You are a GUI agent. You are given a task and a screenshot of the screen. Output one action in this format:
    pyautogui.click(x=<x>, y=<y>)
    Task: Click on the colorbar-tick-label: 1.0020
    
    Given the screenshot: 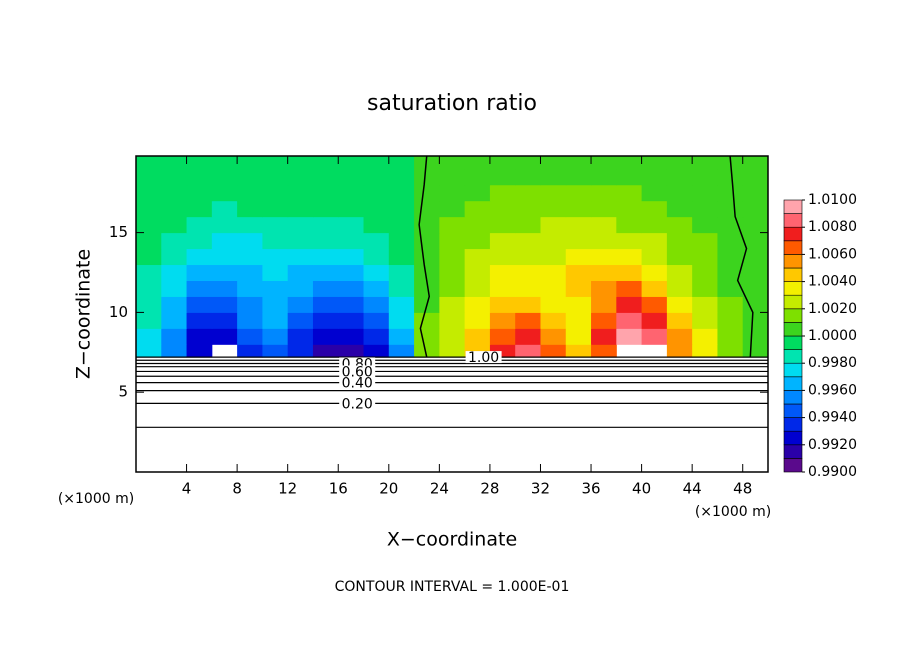 What is the action you would take?
    pyautogui.click(x=832, y=309)
    